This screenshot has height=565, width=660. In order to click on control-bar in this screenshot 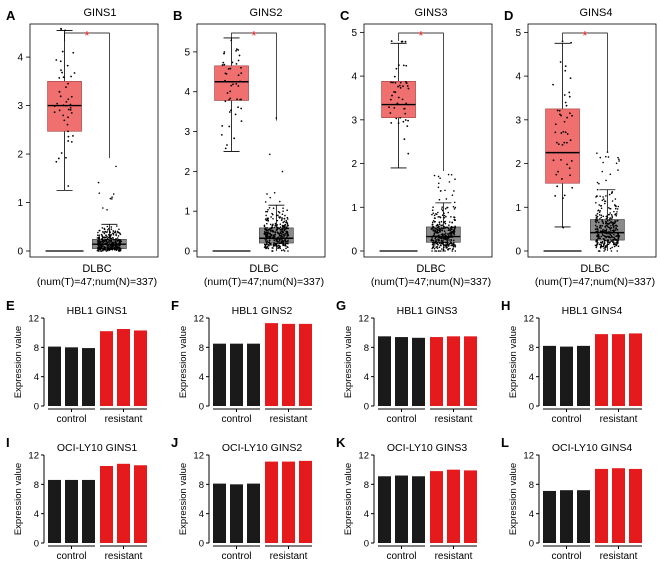, I will do `click(418, 509)`.